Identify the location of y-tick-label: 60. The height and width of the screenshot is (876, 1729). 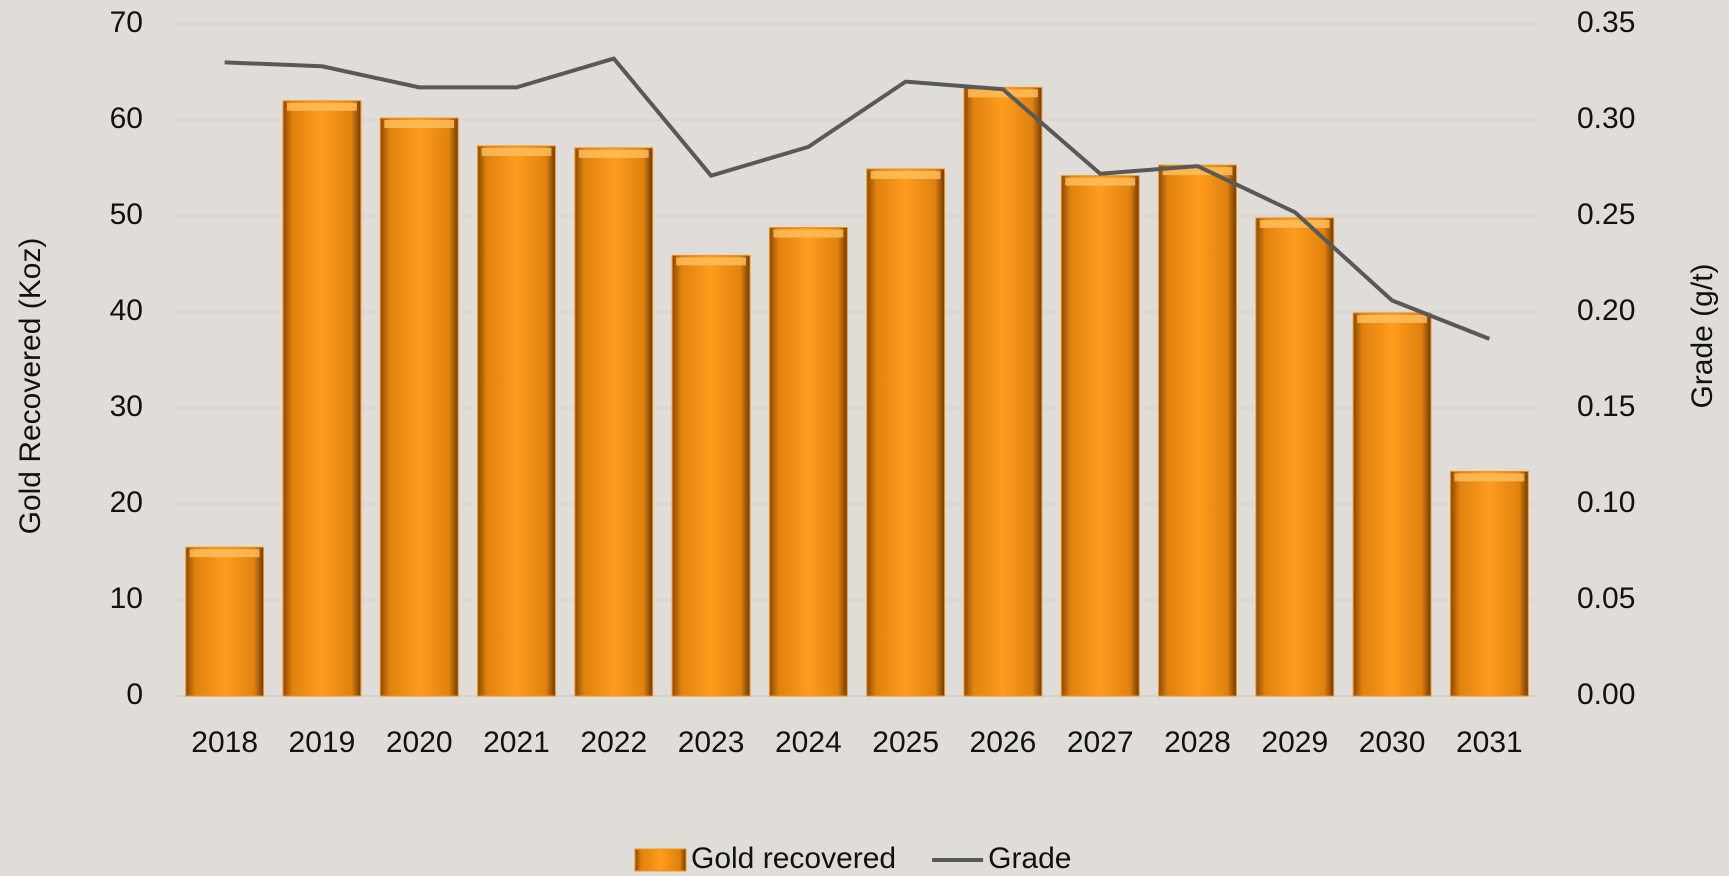
(126, 118).